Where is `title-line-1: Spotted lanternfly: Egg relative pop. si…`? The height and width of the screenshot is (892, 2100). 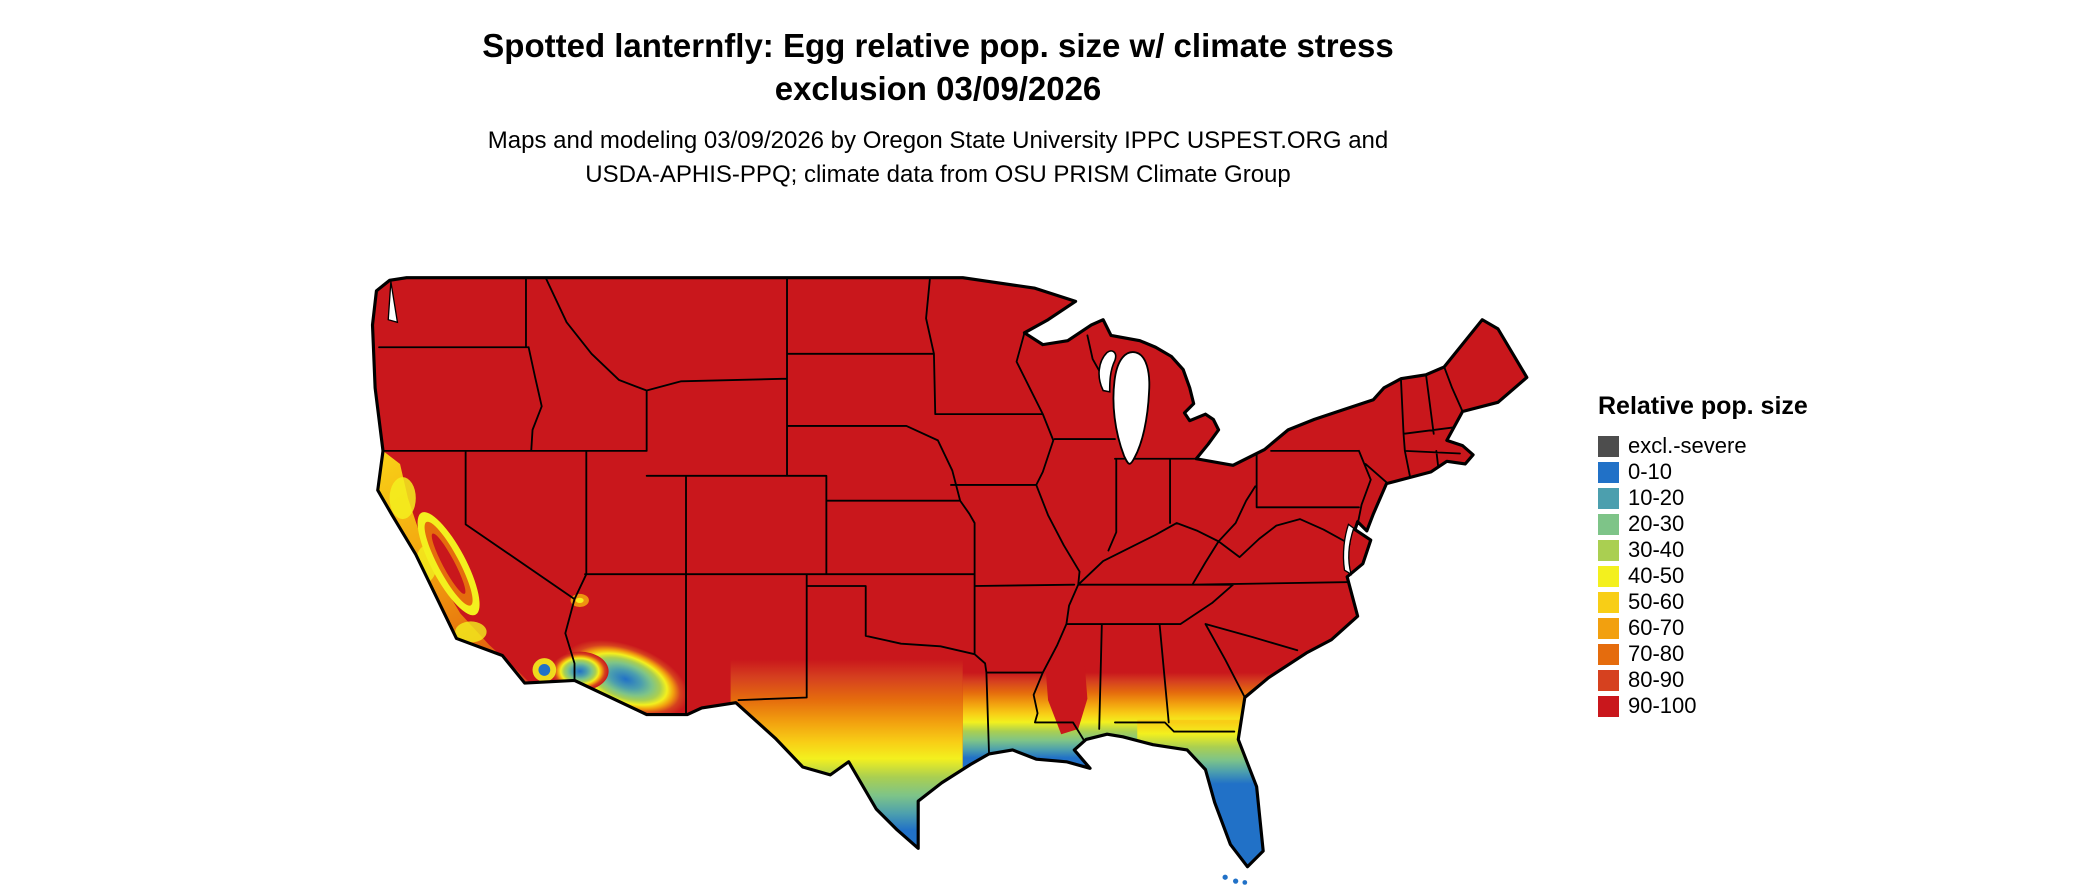
title-line-1: Spotted lanternfly: Egg relative pop. si… is located at coordinates (938, 45).